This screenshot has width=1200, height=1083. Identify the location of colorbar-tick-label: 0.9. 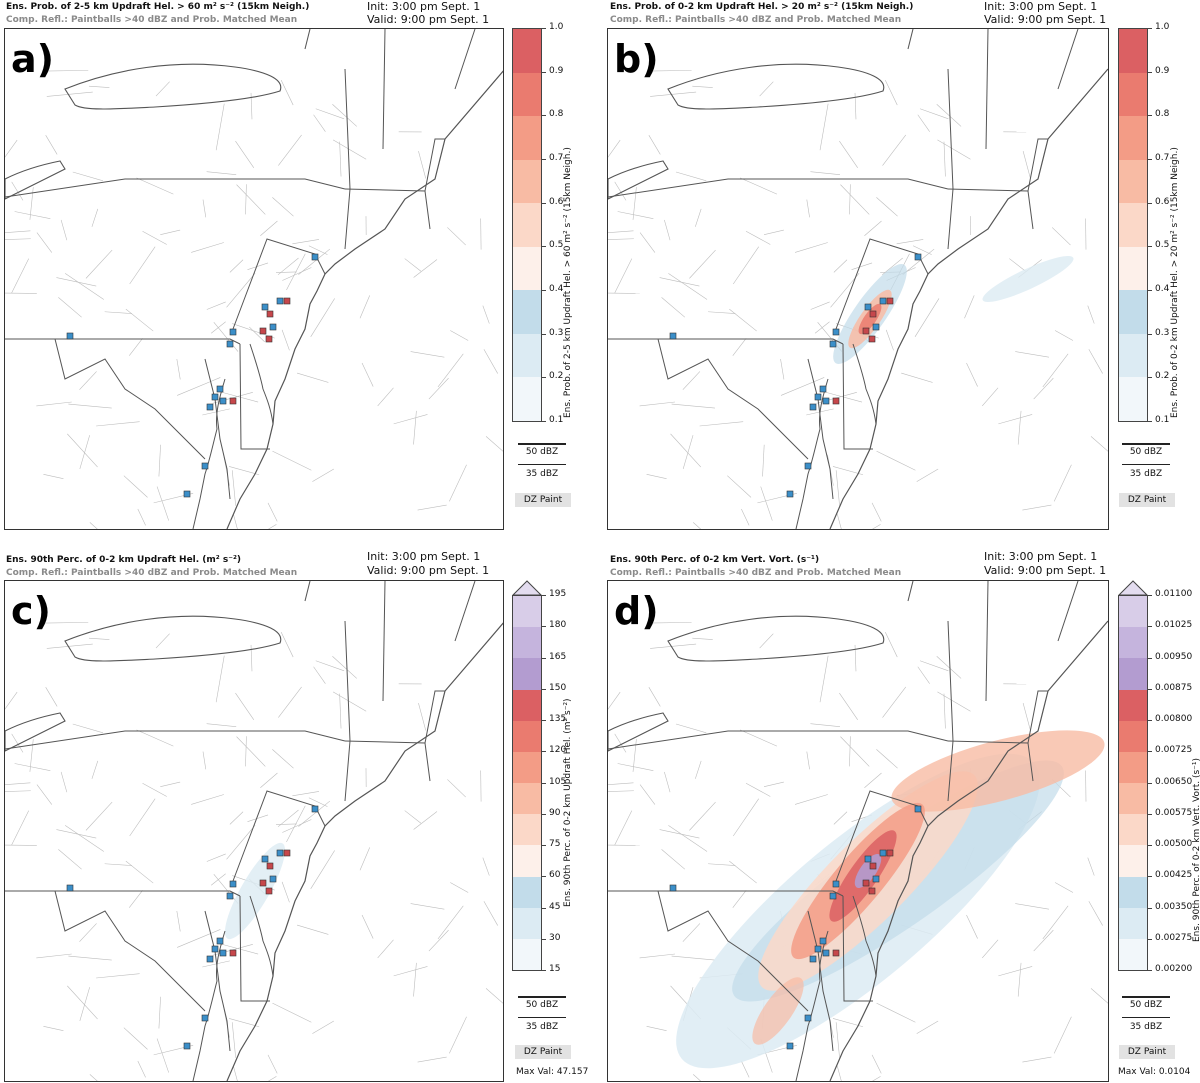
(1162, 70).